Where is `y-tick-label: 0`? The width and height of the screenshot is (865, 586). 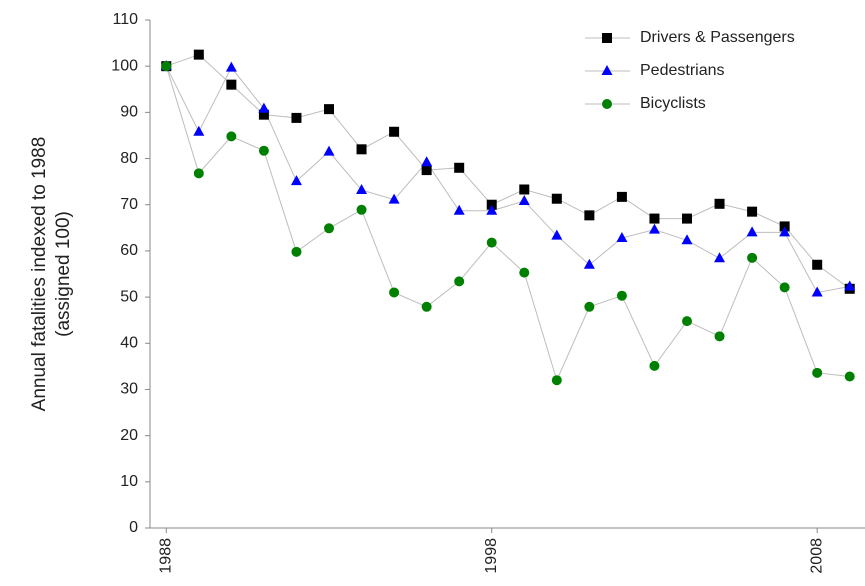 y-tick-label: 0 is located at coordinates (133, 527).